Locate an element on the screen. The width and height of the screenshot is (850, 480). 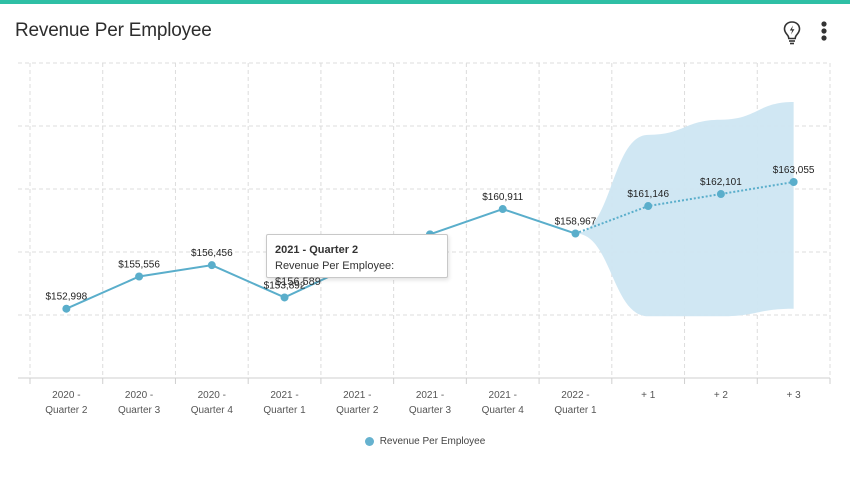
data-label-main: $155,556 is located at coordinates (139, 264).